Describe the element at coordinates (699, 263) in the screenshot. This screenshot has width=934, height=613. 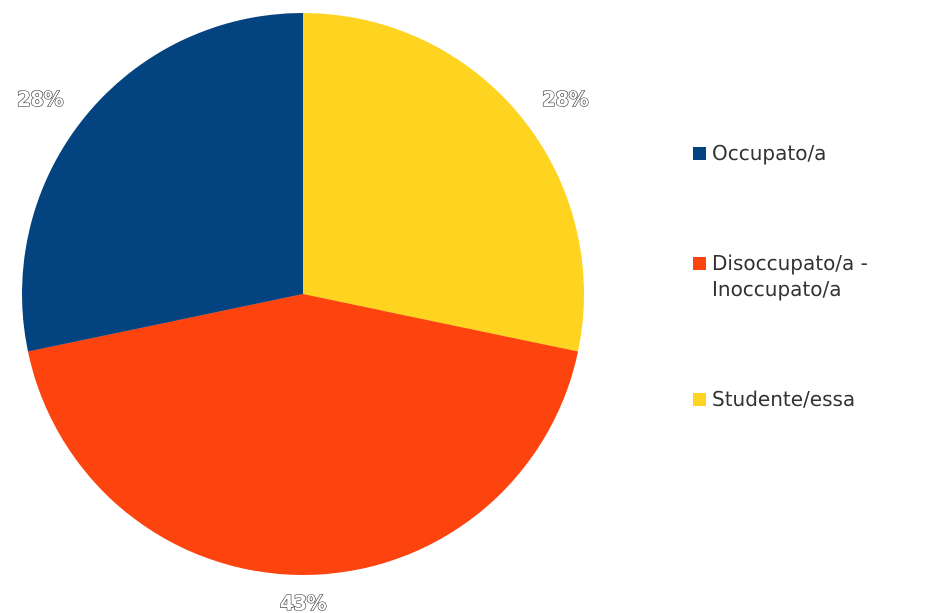
I see `legend-swatch-disoccupato` at that location.